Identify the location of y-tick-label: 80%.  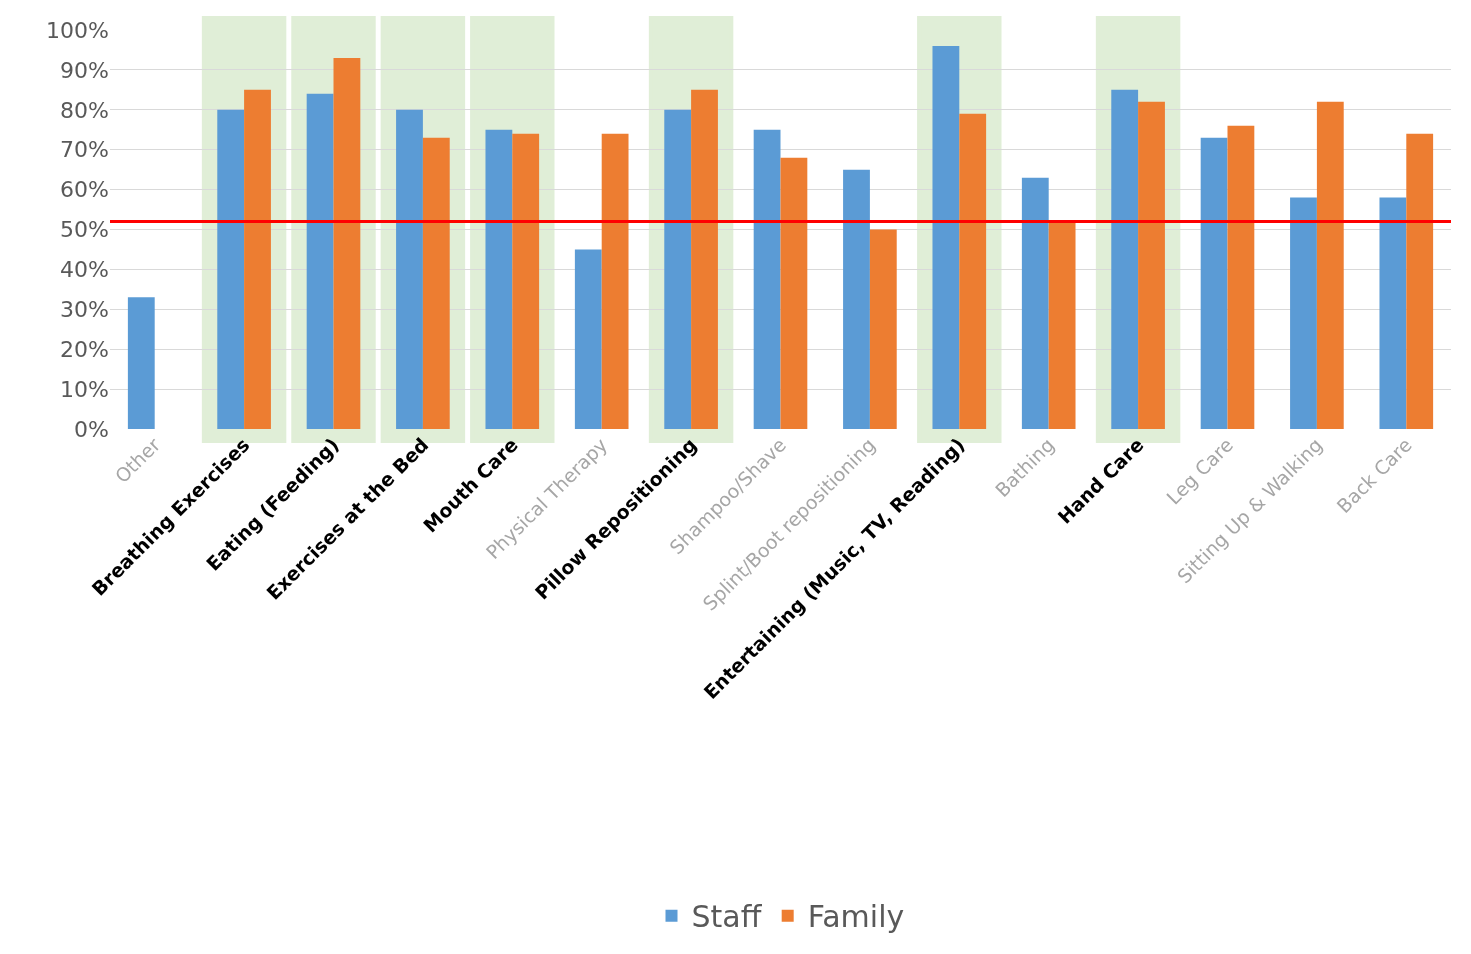
(84, 110).